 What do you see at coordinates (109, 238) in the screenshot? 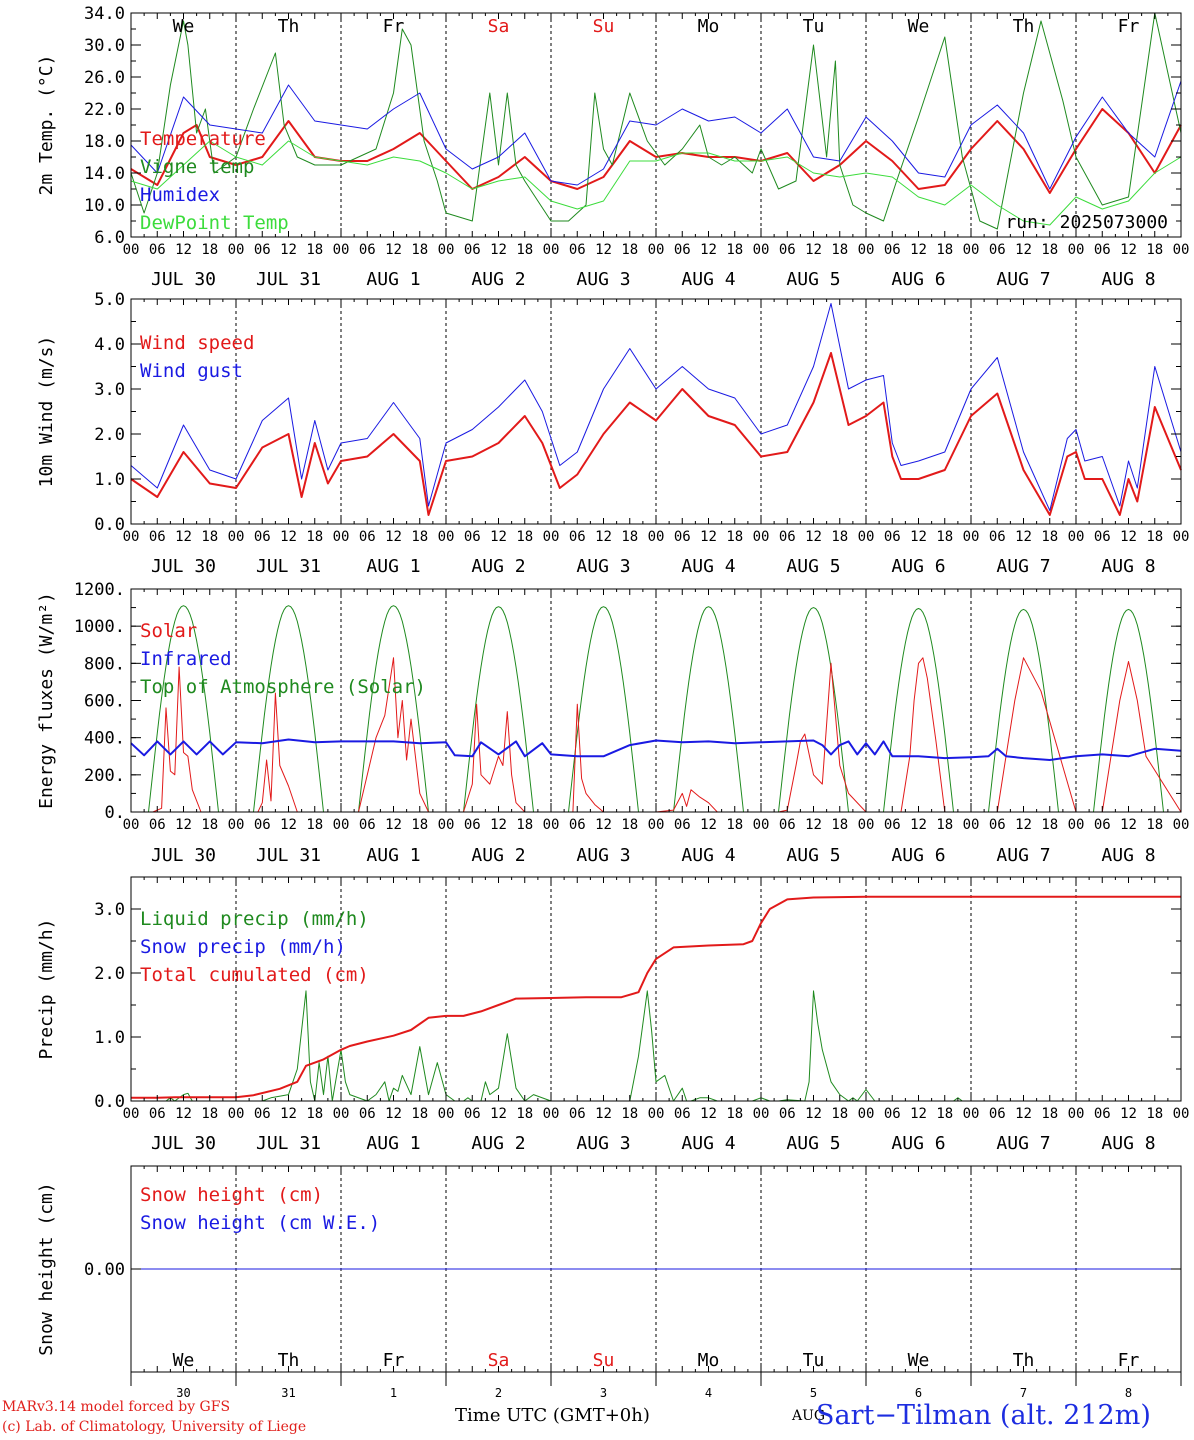
I see `y-tick-label: 6.0` at bounding box center [109, 238].